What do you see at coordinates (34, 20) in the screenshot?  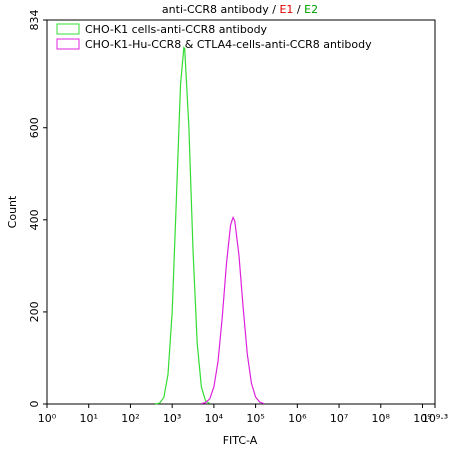 I see `y-tick-label: 834` at bounding box center [34, 20].